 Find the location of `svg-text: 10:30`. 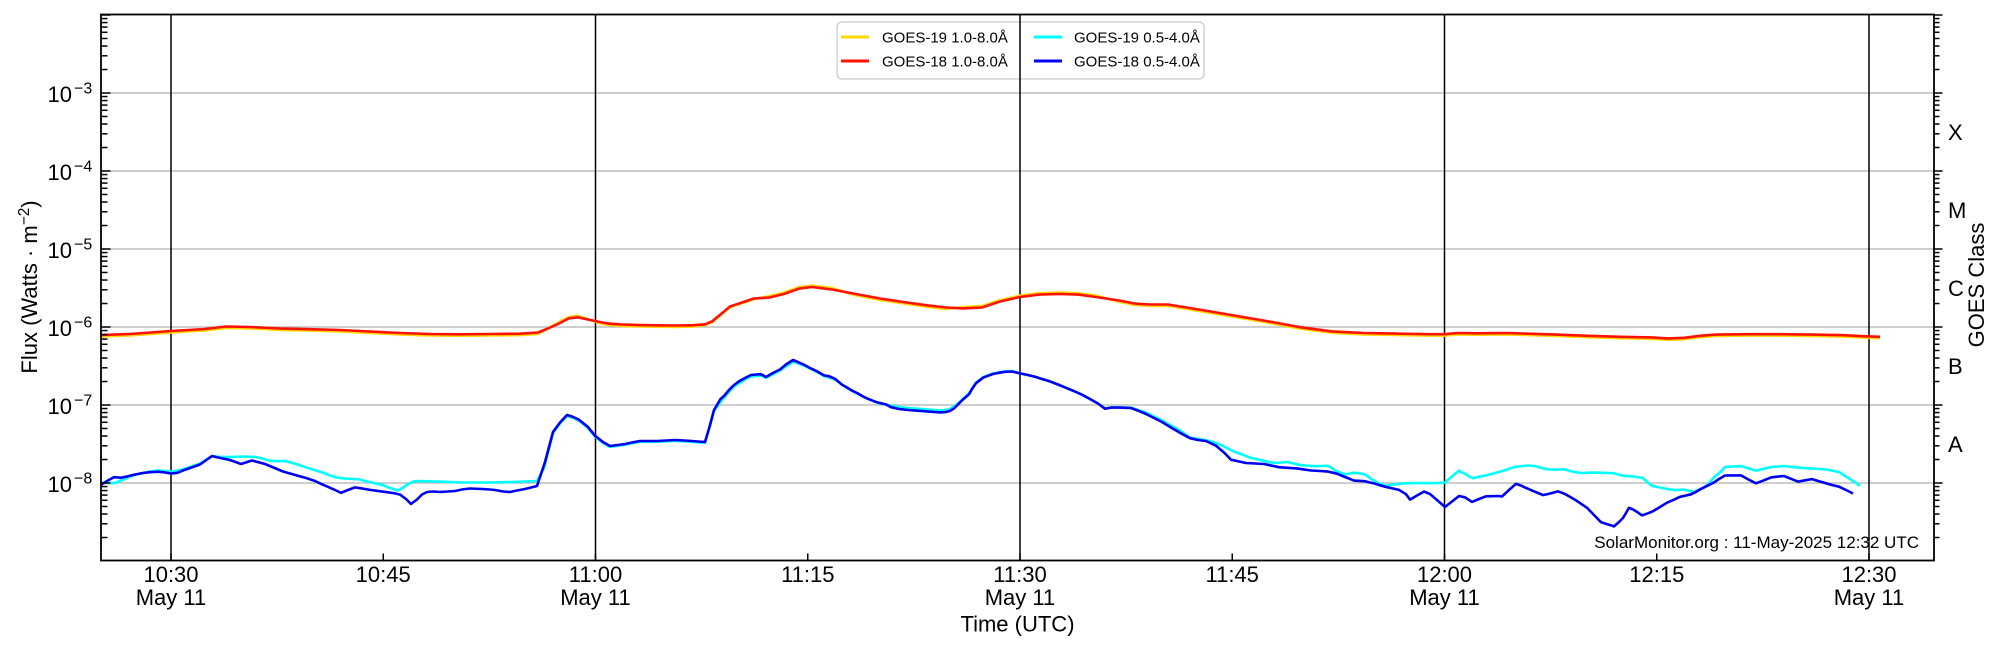

svg-text: 10:30 is located at coordinates (170, 574).